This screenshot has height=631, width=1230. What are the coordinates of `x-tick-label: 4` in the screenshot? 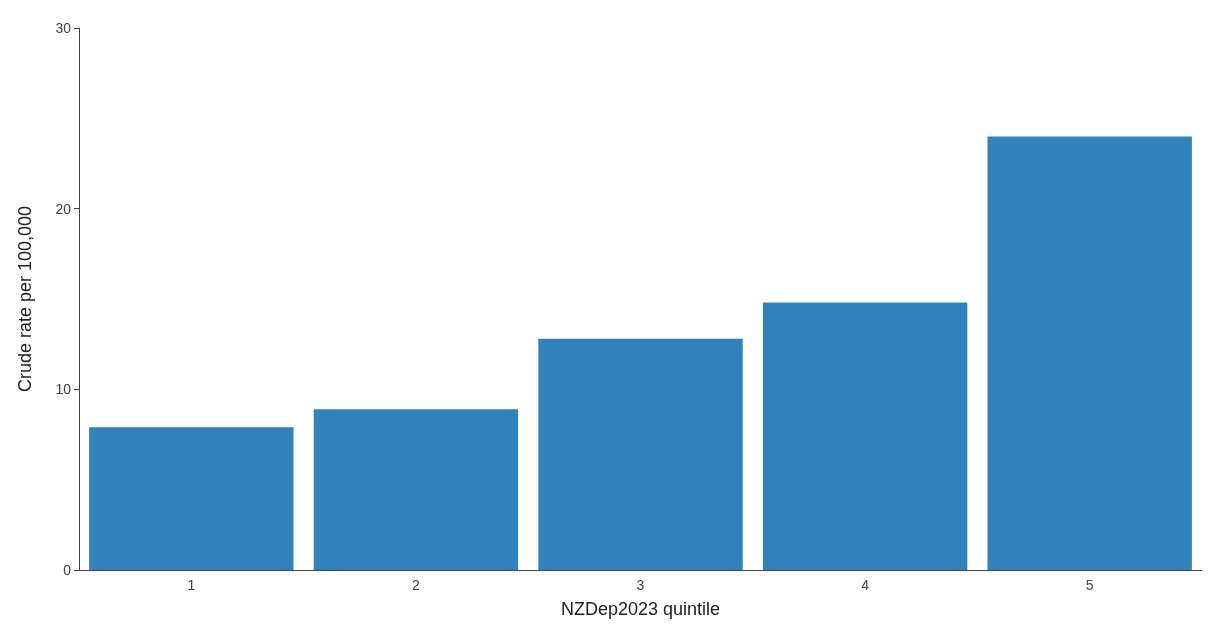 It's located at (865, 585).